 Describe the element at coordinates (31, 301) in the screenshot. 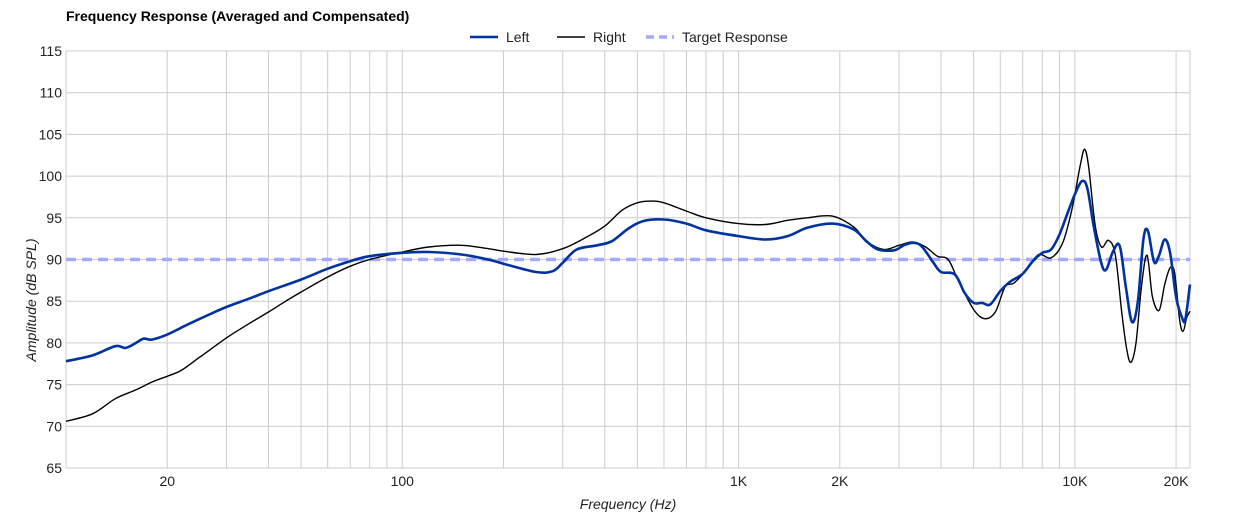

I see `y-axis-title: Amplitude (dB SPL)` at that location.